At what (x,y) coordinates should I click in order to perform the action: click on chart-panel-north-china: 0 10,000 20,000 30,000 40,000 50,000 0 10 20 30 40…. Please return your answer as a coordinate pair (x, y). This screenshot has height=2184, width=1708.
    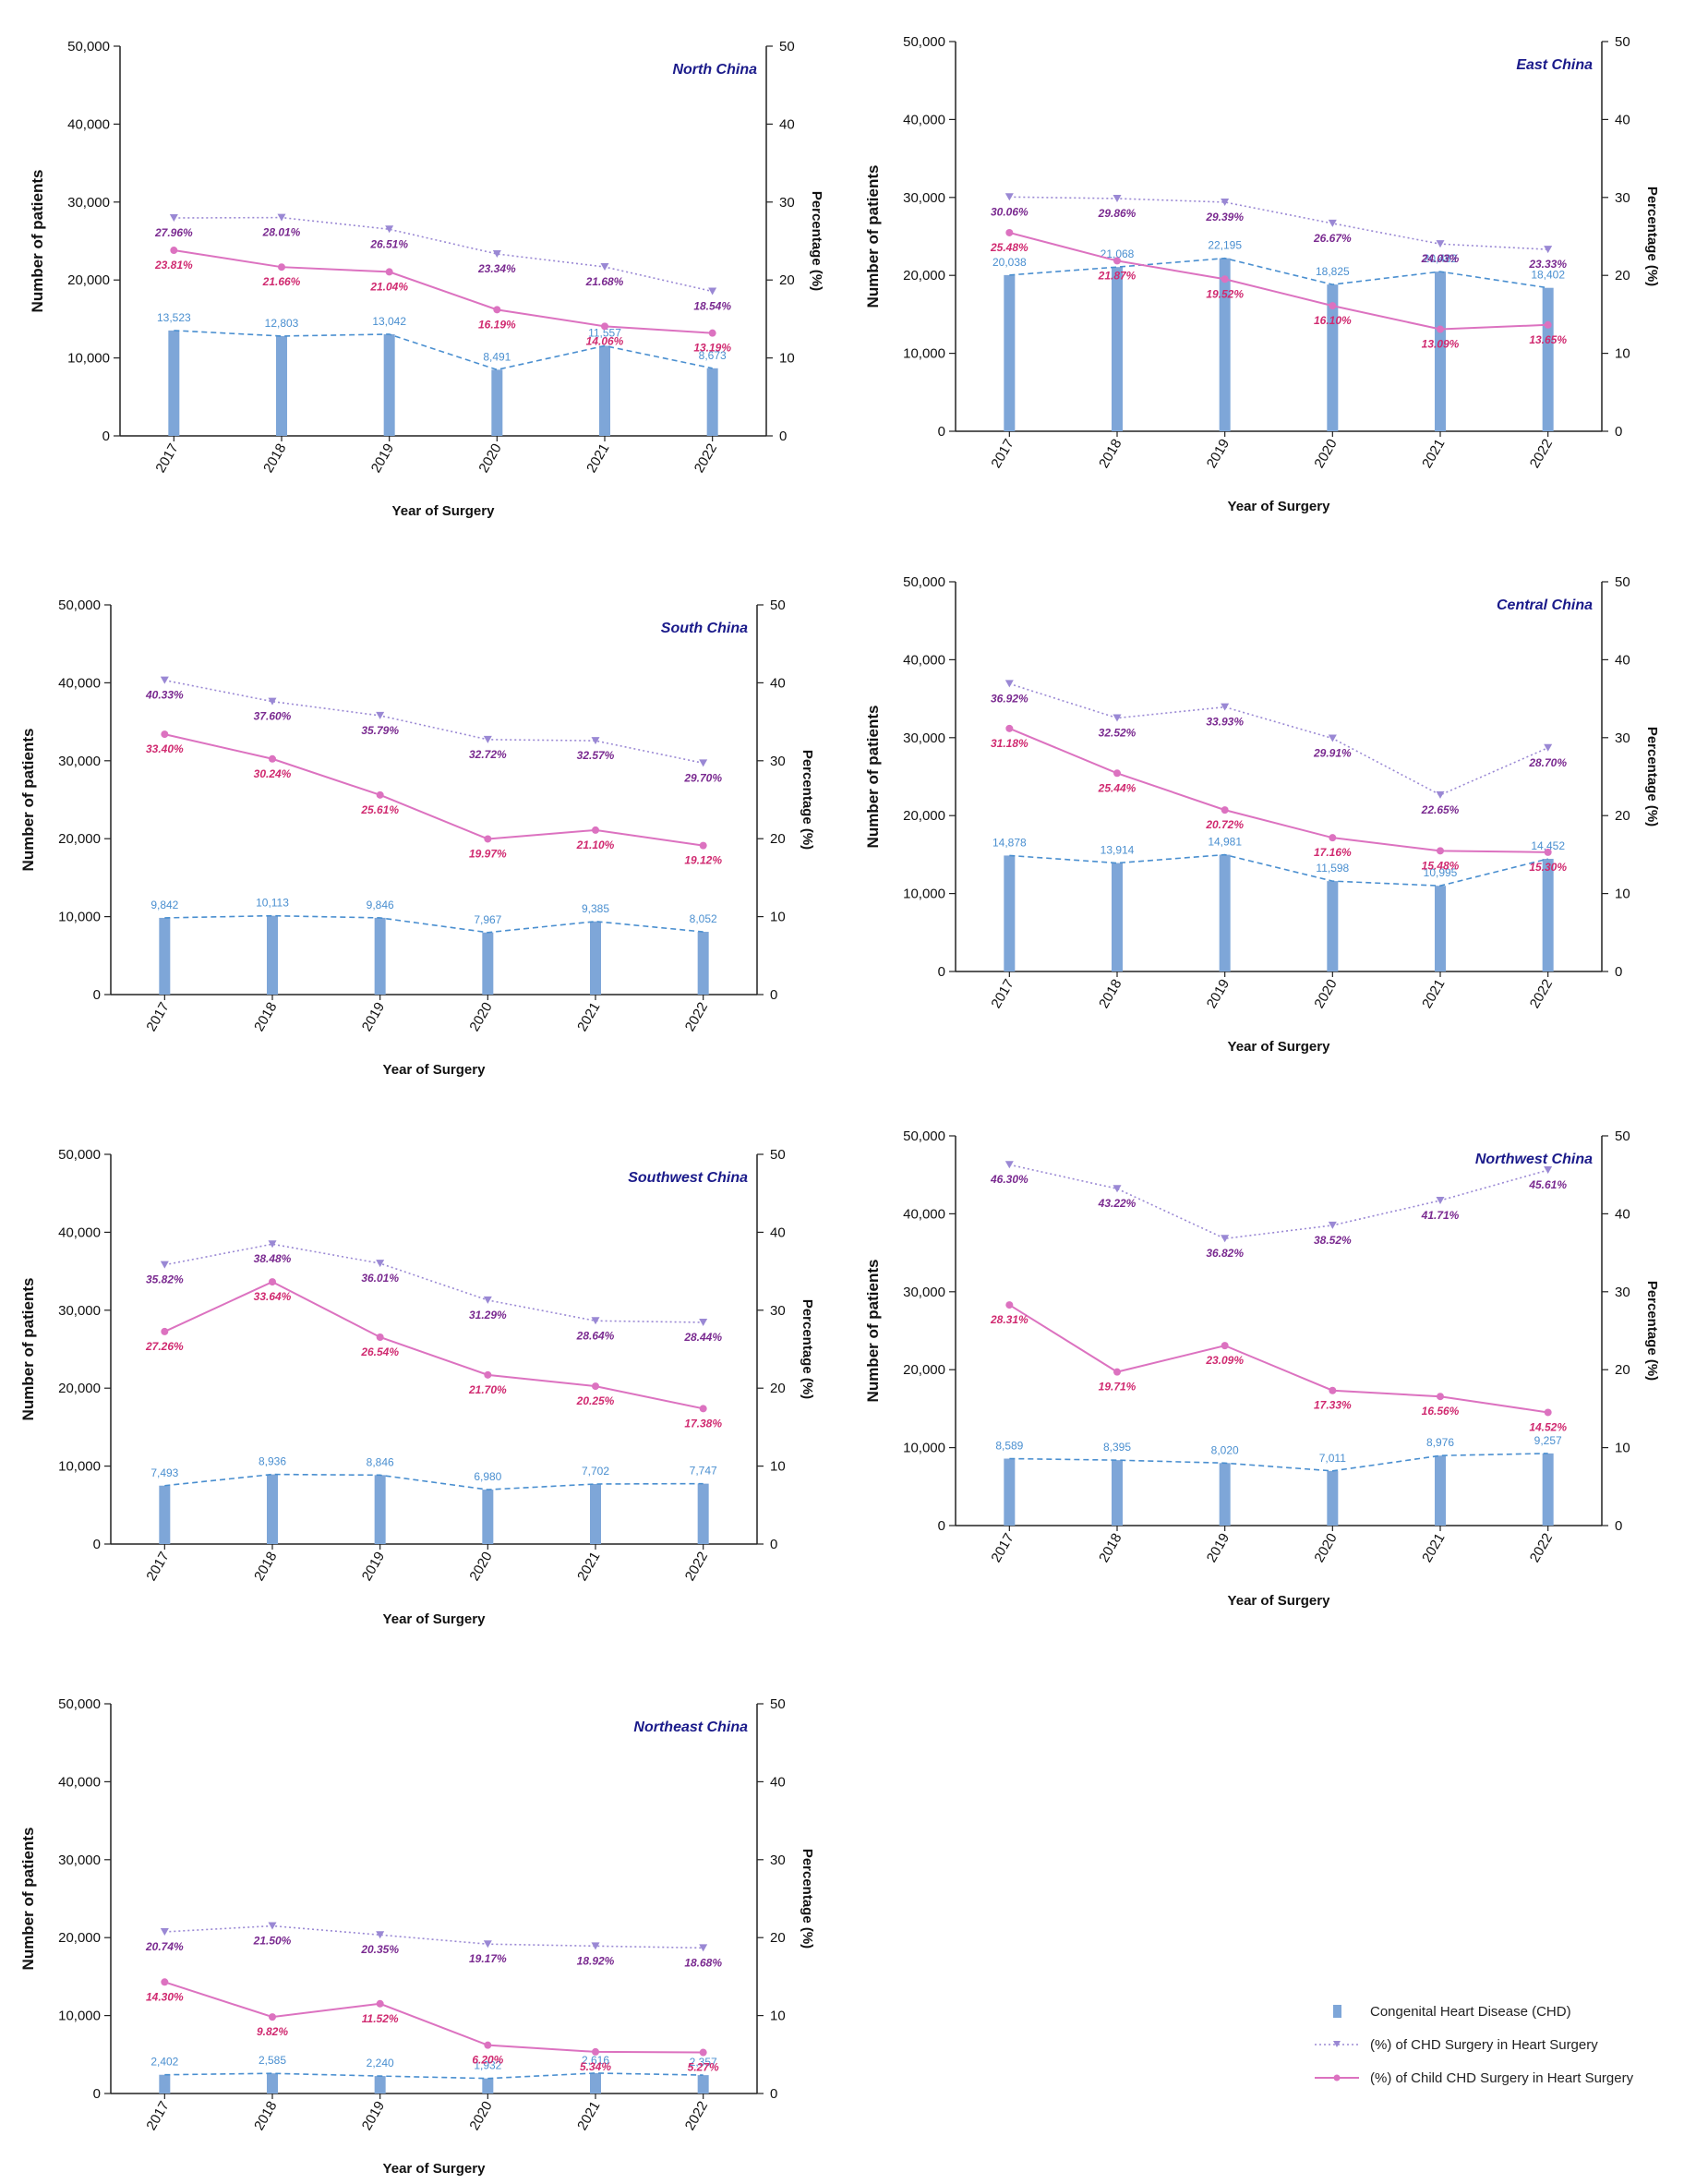
    Looking at the image, I should click on (424, 267).